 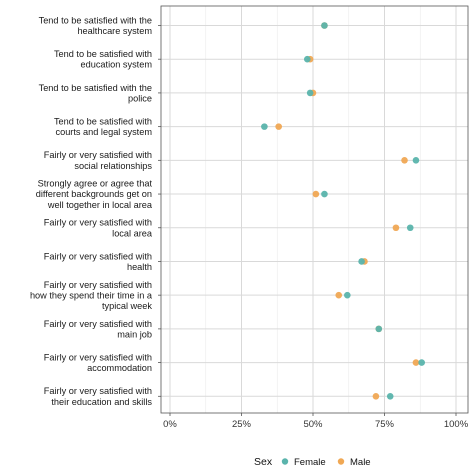 I want to click on legend-swatch-female, so click(x=285, y=461).